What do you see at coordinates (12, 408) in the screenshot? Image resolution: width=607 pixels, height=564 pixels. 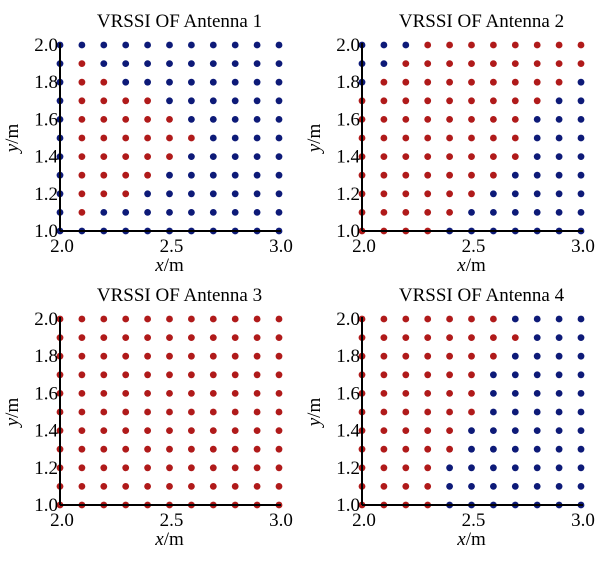 I see `y-axis-unit: /m` at bounding box center [12, 408].